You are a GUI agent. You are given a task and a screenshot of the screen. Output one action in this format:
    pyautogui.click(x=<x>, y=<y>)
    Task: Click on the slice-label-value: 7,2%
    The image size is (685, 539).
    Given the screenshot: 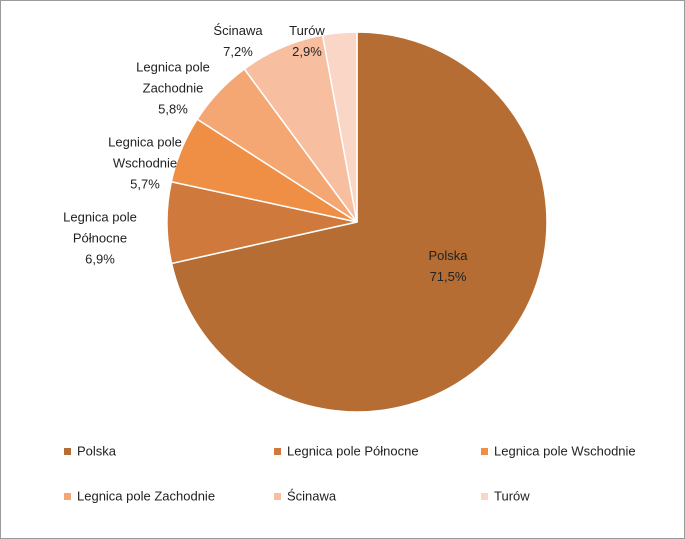 What is the action you would take?
    pyautogui.click(x=238, y=51)
    